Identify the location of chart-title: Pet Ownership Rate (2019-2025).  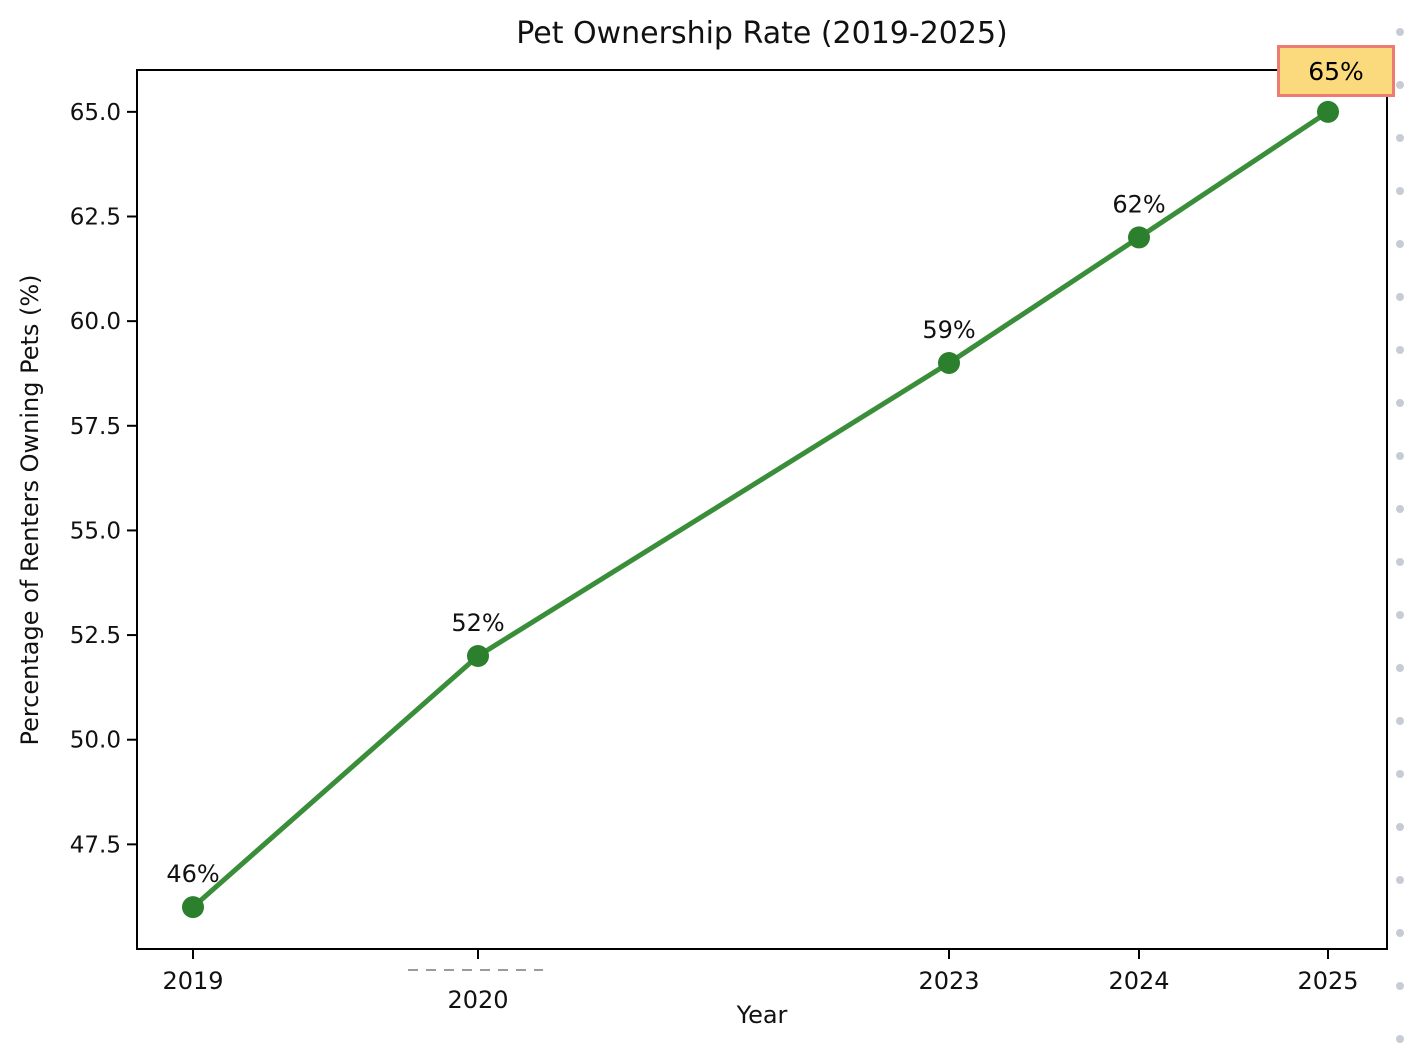
(762, 33).